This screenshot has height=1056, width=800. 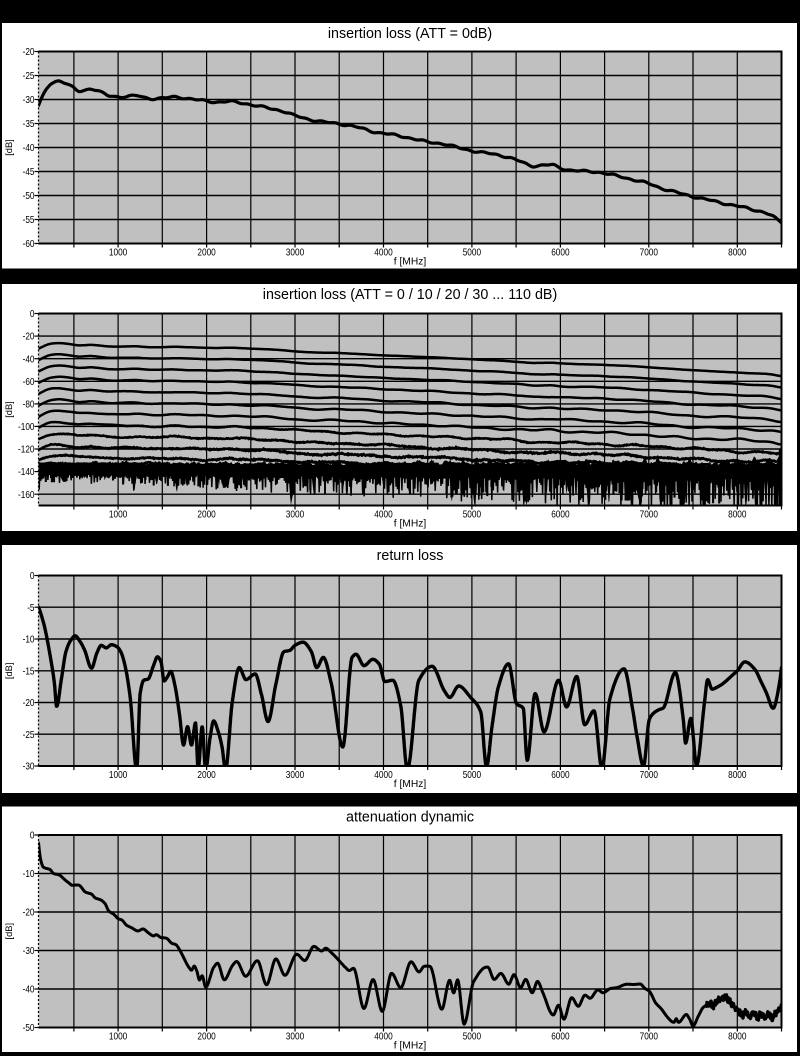 I want to click on svg-text: -160, so click(x=26, y=495).